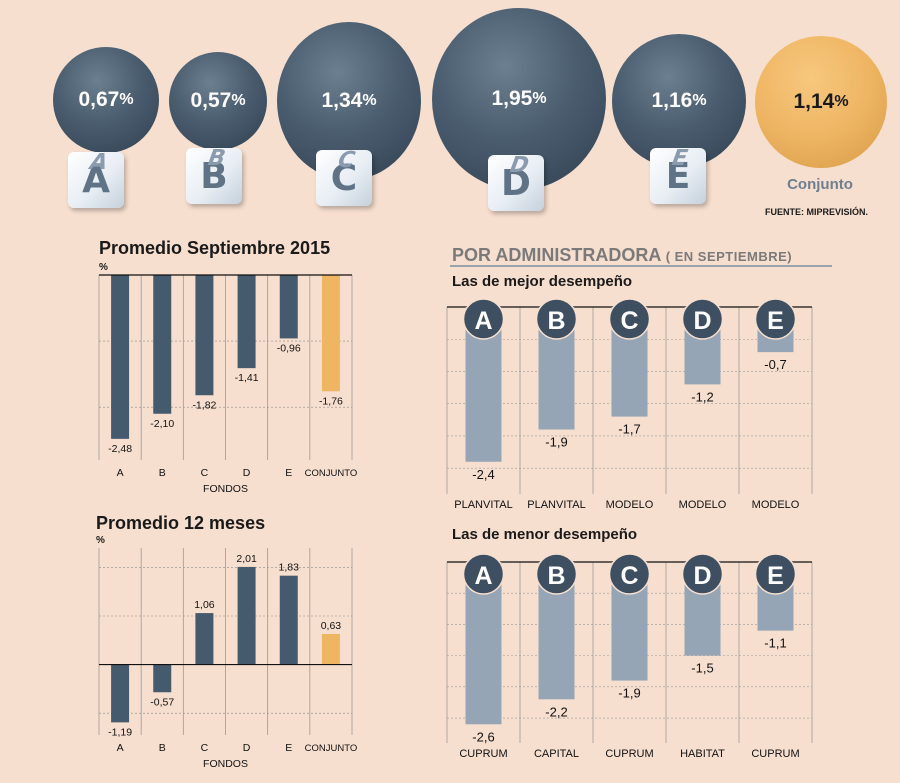 The height and width of the screenshot is (783, 900). What do you see at coordinates (817, 212) in the screenshot?
I see `source-note: FUENTE: MIPREVISIÓN.` at bounding box center [817, 212].